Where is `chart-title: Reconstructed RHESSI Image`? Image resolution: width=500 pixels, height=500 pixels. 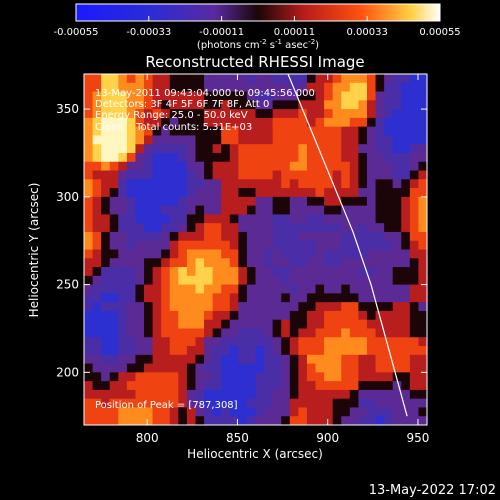
chart-title: Reconstructed RHESSI Image is located at coordinates (254, 62).